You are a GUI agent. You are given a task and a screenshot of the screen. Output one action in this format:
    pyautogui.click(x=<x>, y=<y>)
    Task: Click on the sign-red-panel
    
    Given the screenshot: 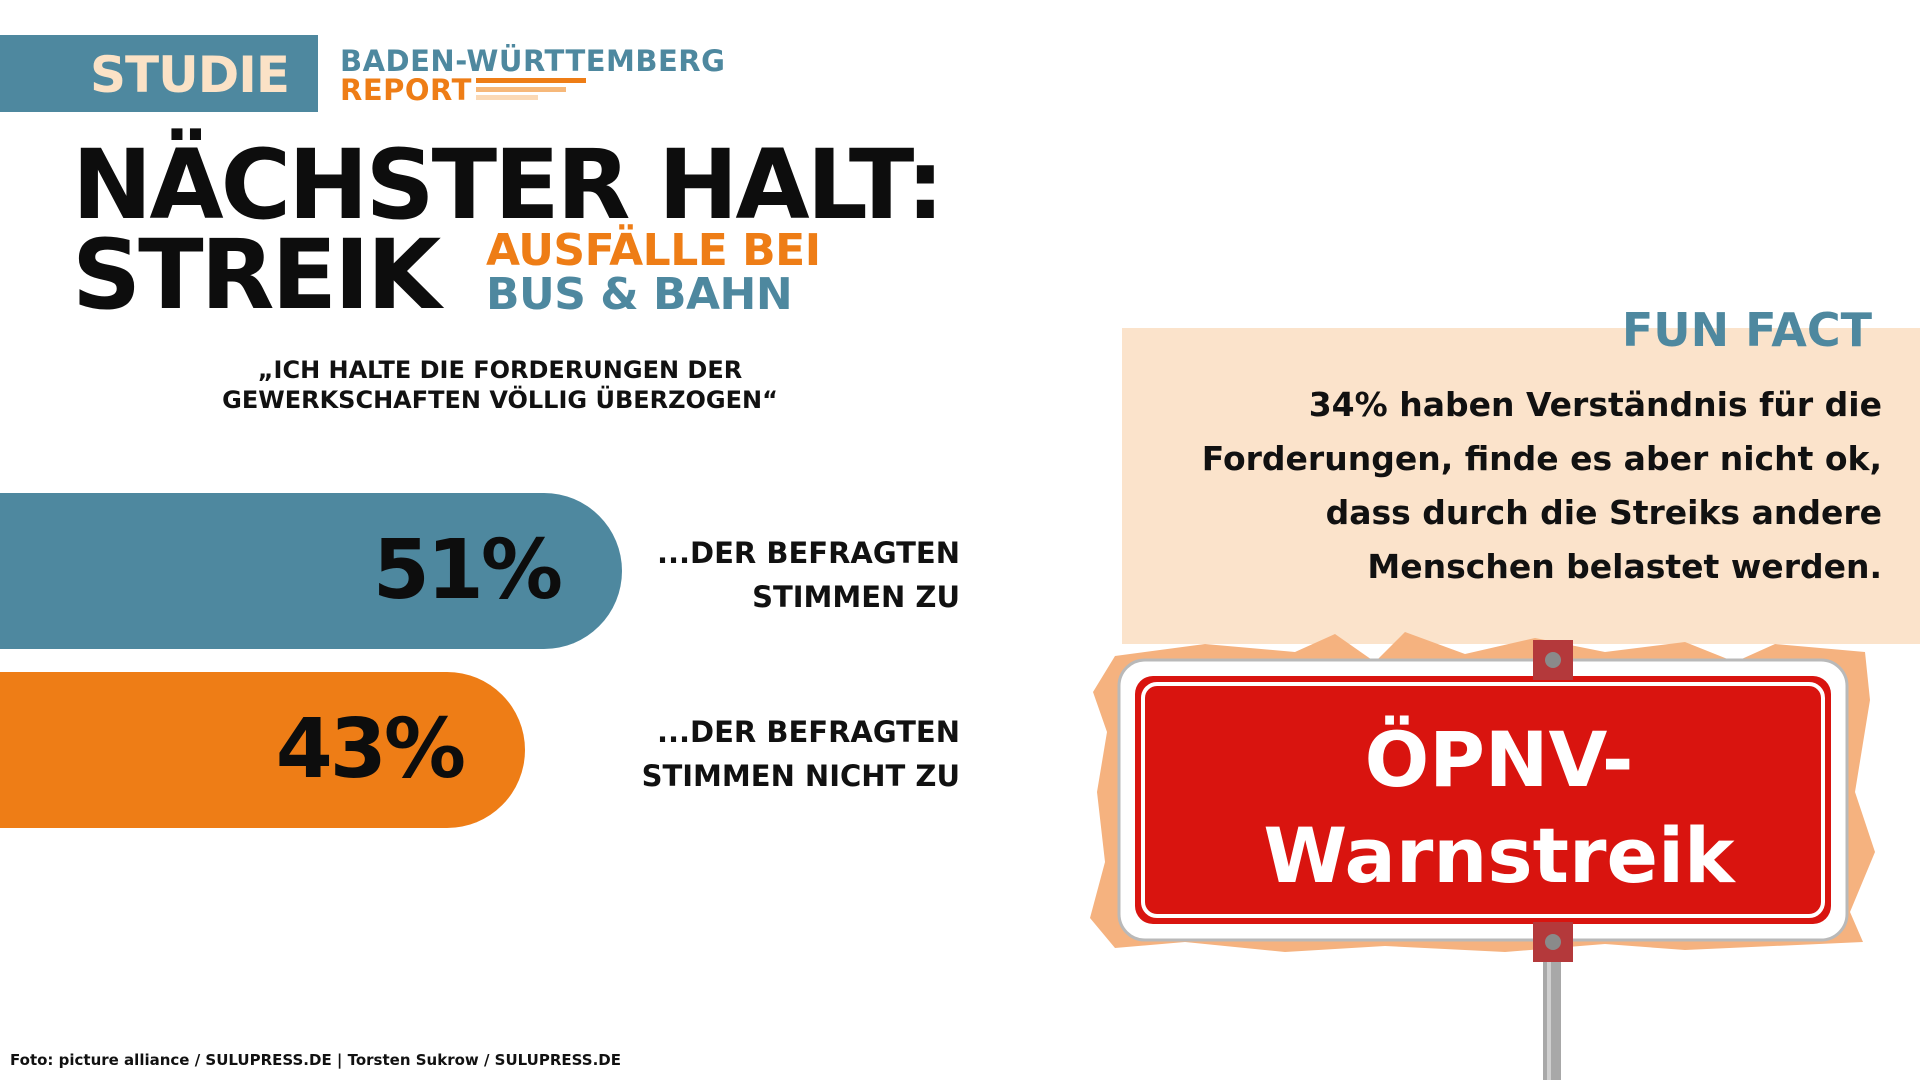 What is the action you would take?
    pyautogui.click(x=1483, y=800)
    